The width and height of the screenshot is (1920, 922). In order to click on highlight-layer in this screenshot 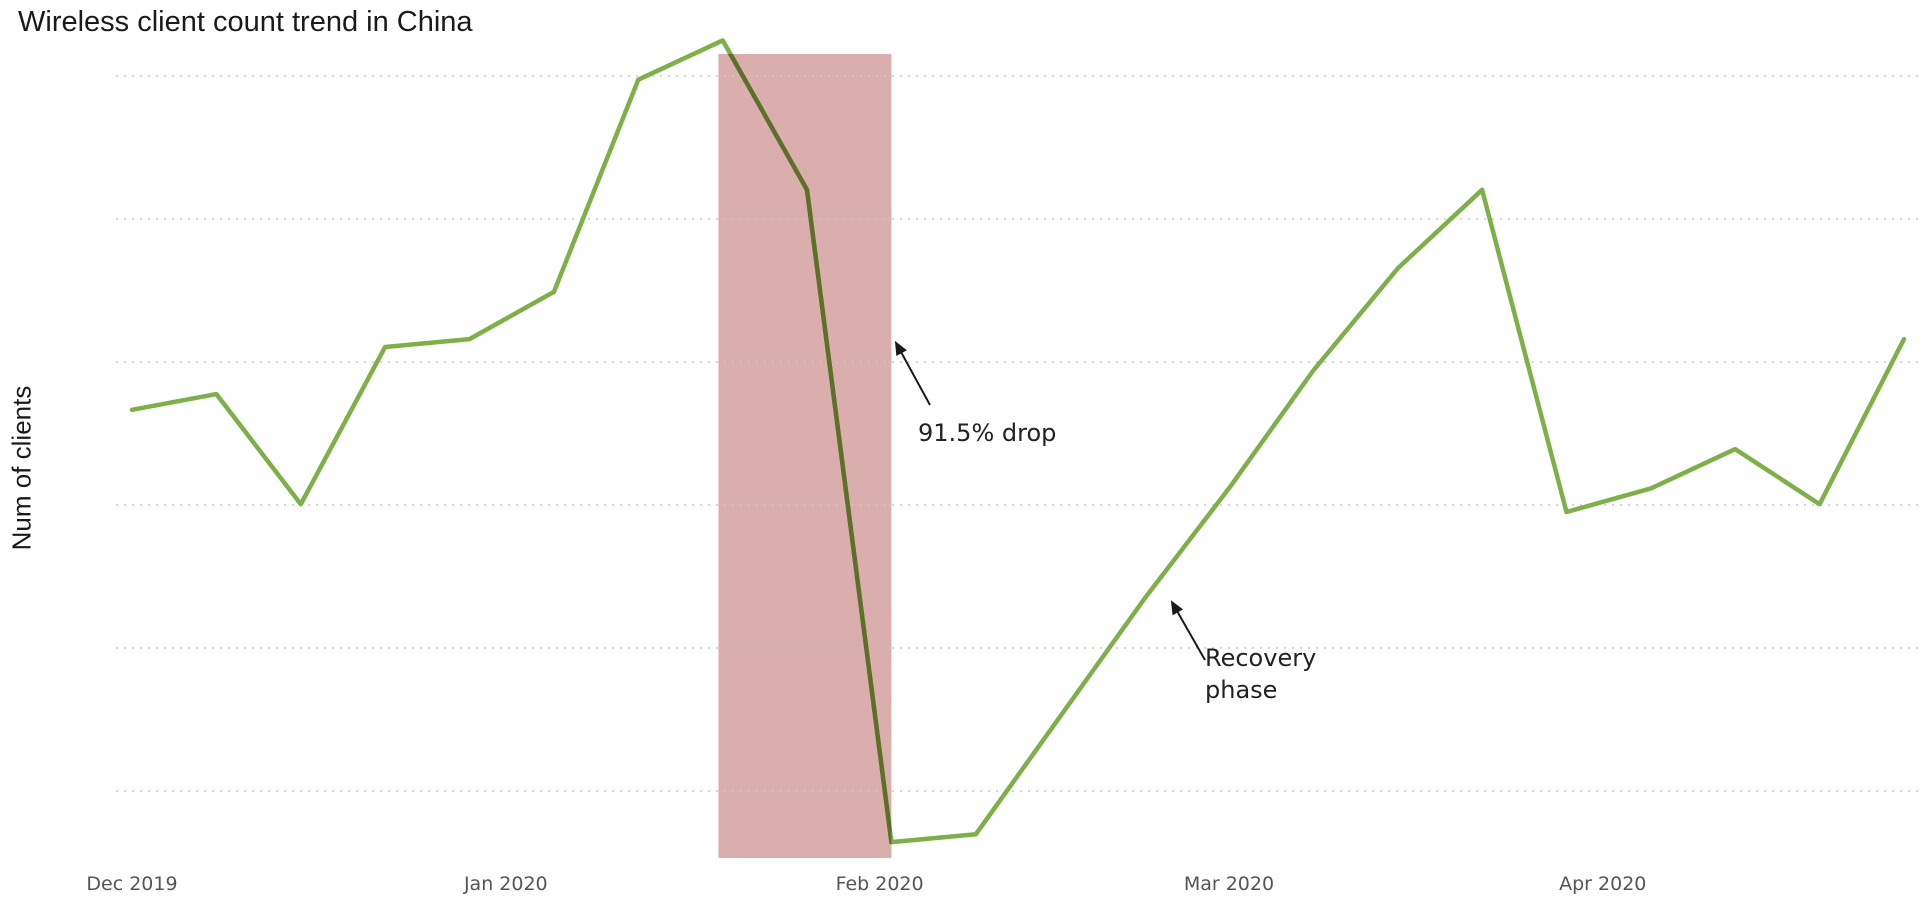, I will do `click(805, 456)`.